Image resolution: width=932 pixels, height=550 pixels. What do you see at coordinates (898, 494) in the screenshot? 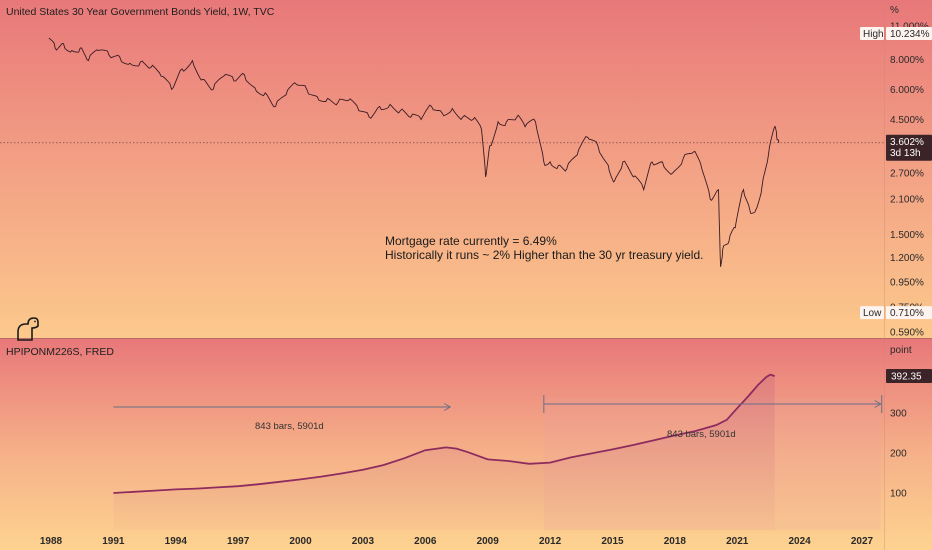
I see `hpi-tick-label: 100` at bounding box center [898, 494].